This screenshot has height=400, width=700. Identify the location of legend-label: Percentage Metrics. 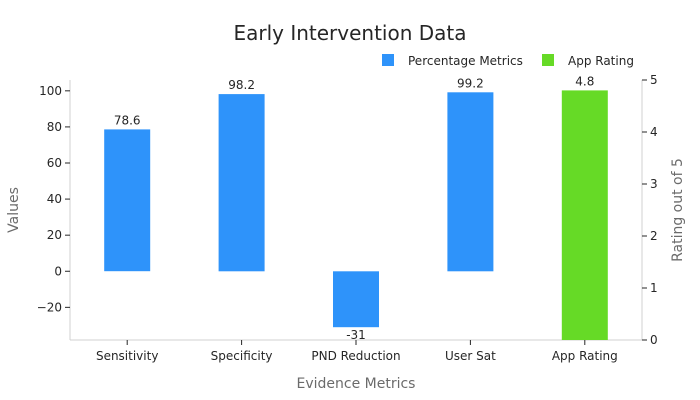
(465, 61).